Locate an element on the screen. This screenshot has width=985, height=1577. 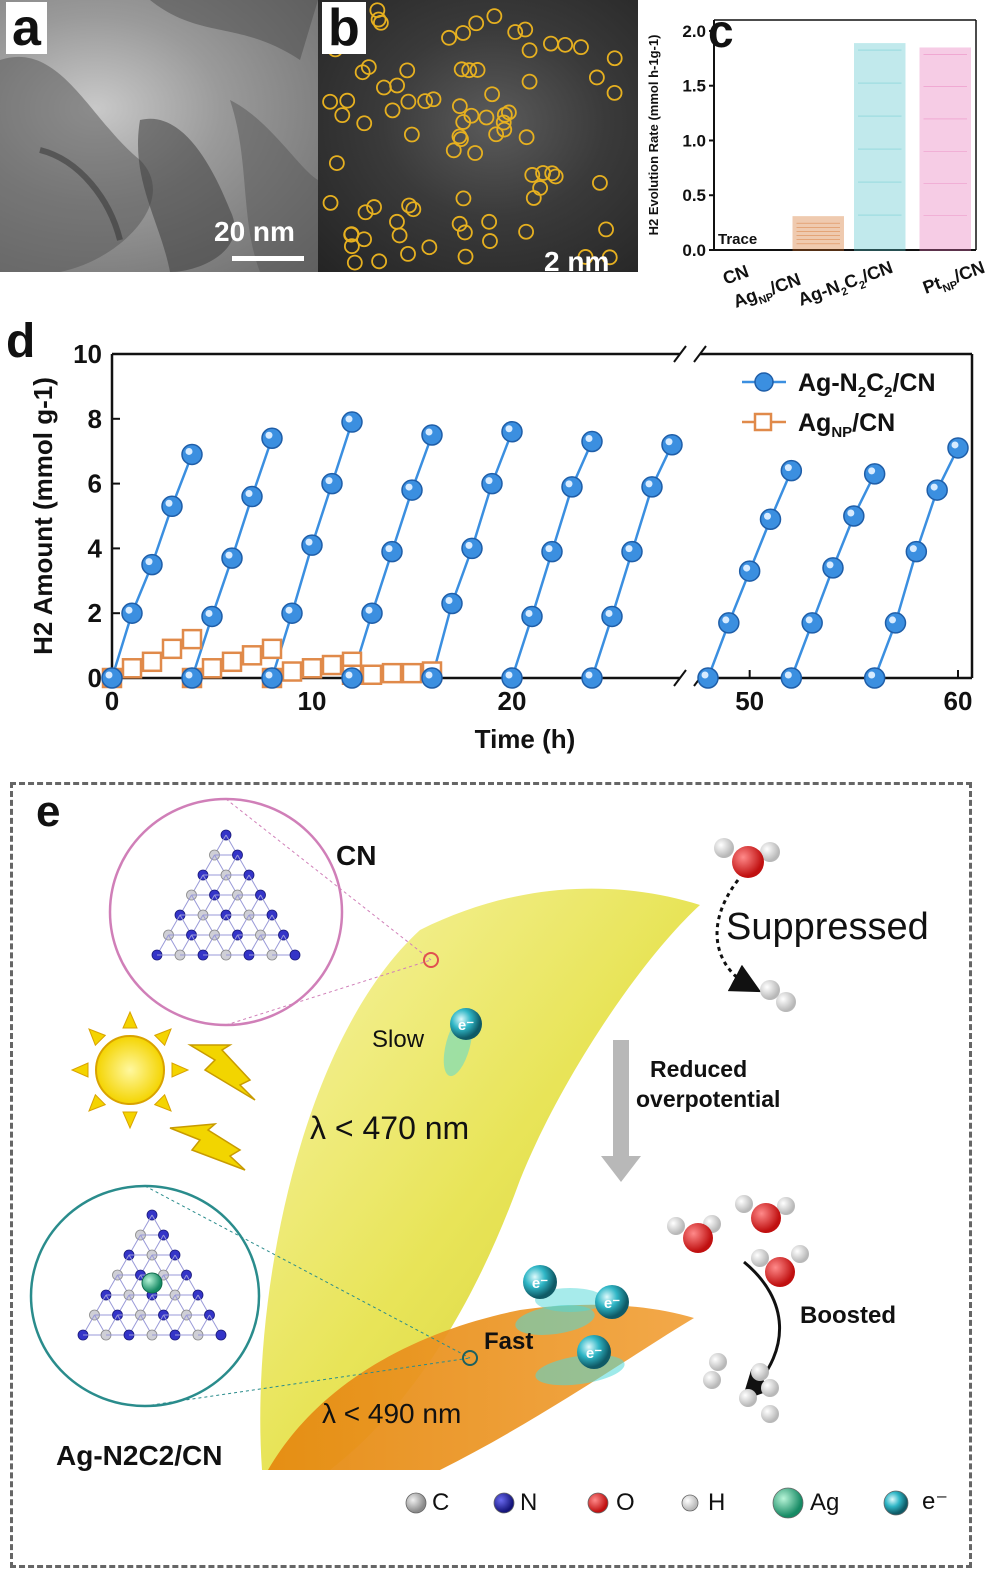
x-tick-label: Ag-N2C2/CN is located at coordinates (845, 285).